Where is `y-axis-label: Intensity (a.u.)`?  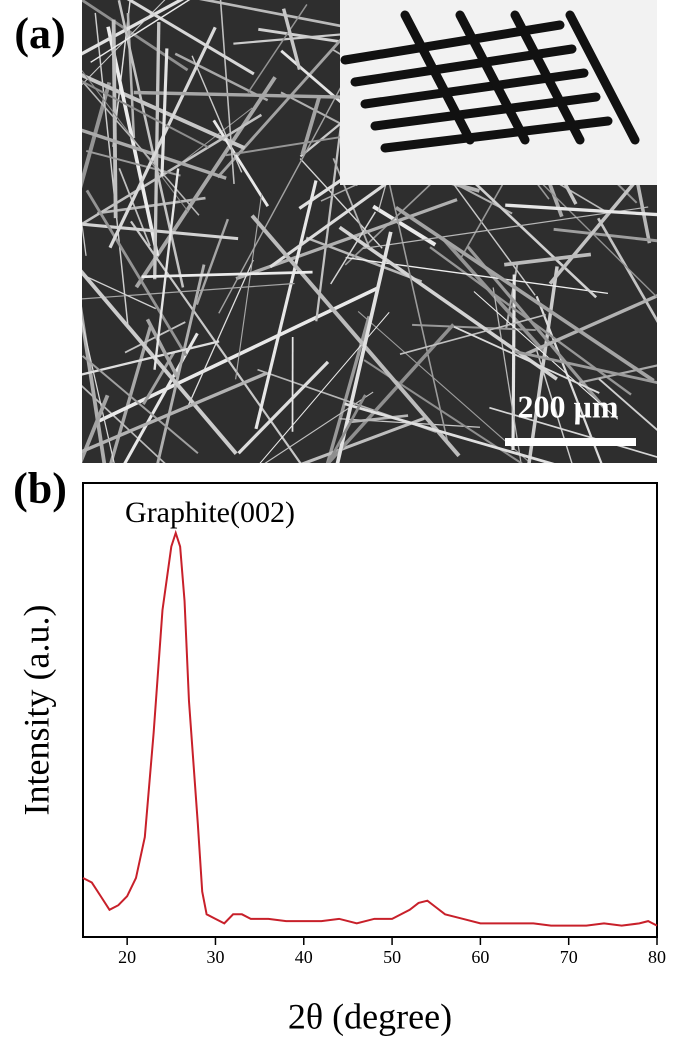 y-axis-label: Intensity (a.u.) is located at coordinates (36, 710).